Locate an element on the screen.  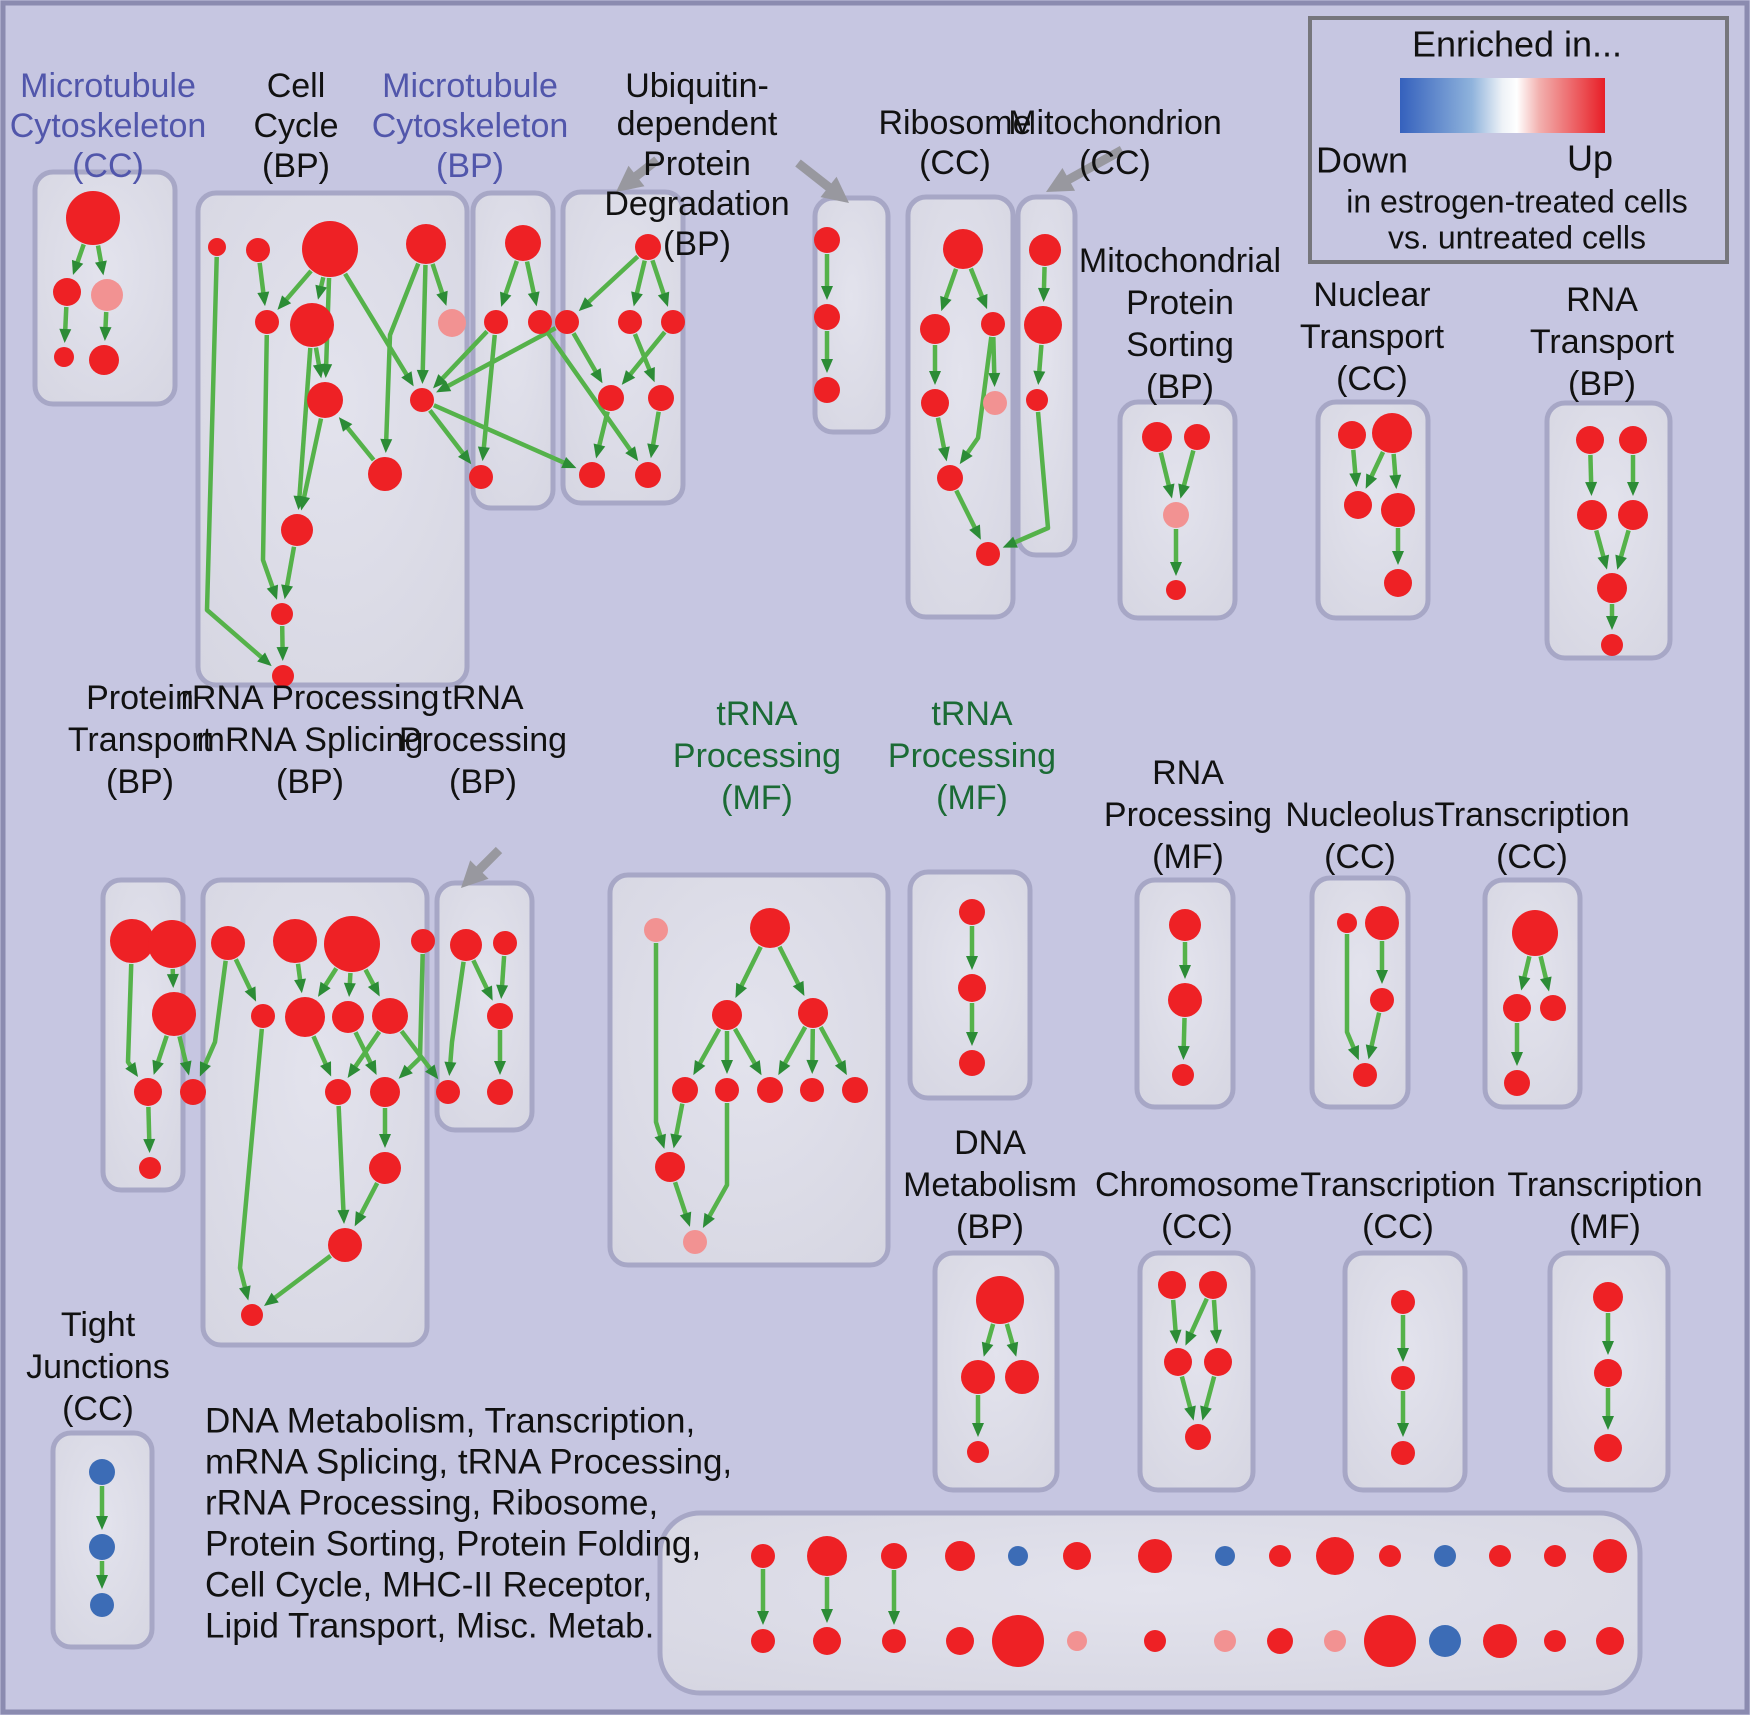
caption-line: Protein Sorting, Protein Folding, is located at coordinates (453, 1543).